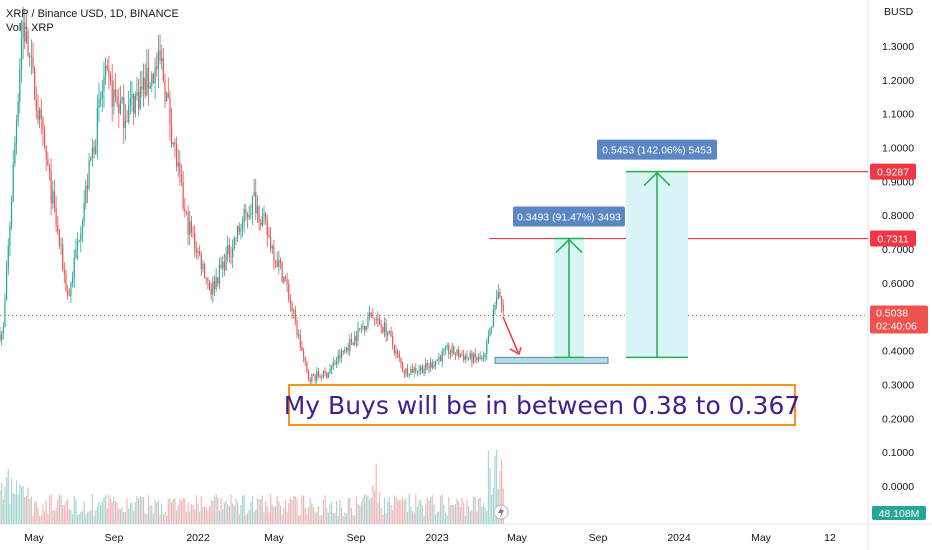 The width and height of the screenshot is (932, 550). Describe the element at coordinates (501, 512) in the screenshot. I see `lightning-icon-glyph` at that location.